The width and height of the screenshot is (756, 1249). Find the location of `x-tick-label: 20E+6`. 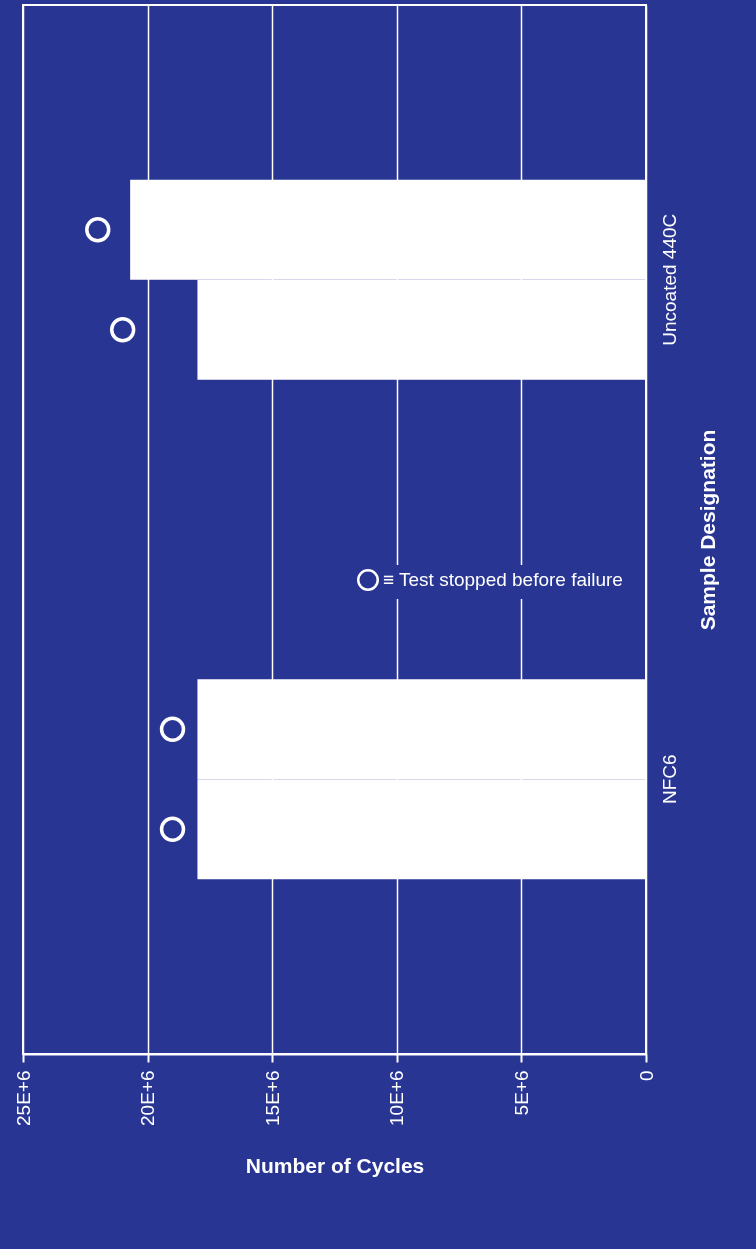

x-tick-label: 20E+6 is located at coordinates (148, 1098).